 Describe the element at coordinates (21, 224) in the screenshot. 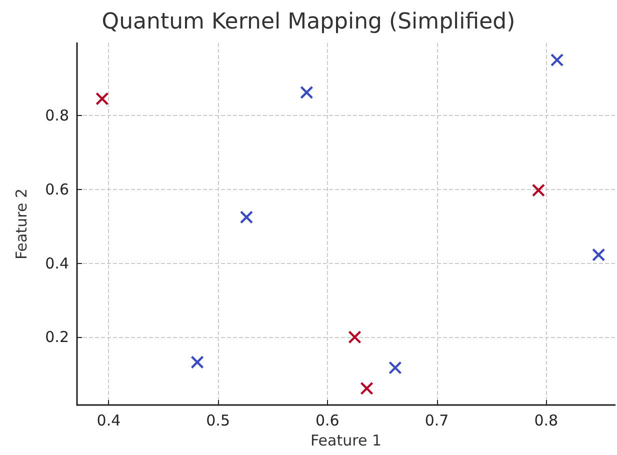

I see `y-axis-title: Feature 2` at that location.